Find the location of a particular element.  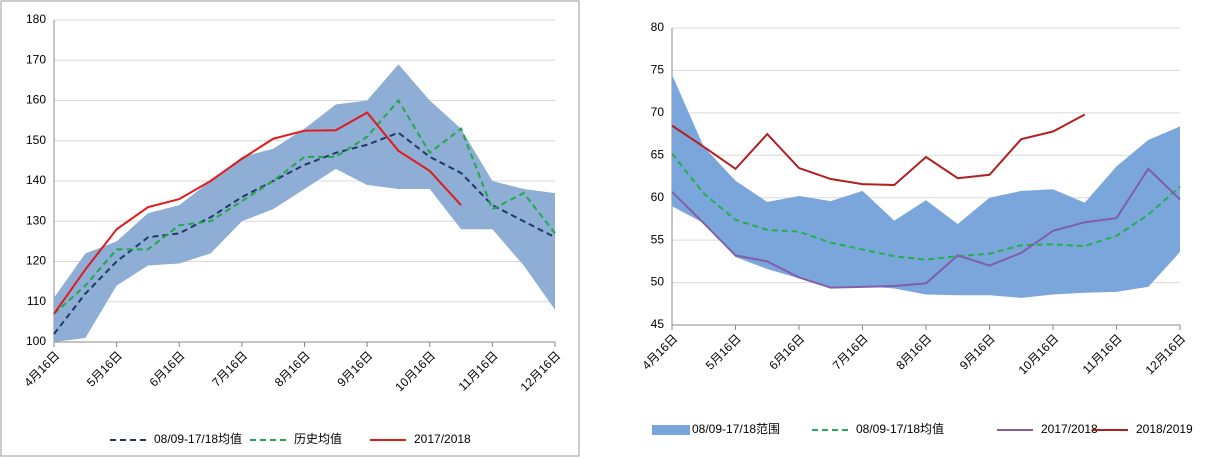

y-tick-label: 120 is located at coordinates (36, 261).